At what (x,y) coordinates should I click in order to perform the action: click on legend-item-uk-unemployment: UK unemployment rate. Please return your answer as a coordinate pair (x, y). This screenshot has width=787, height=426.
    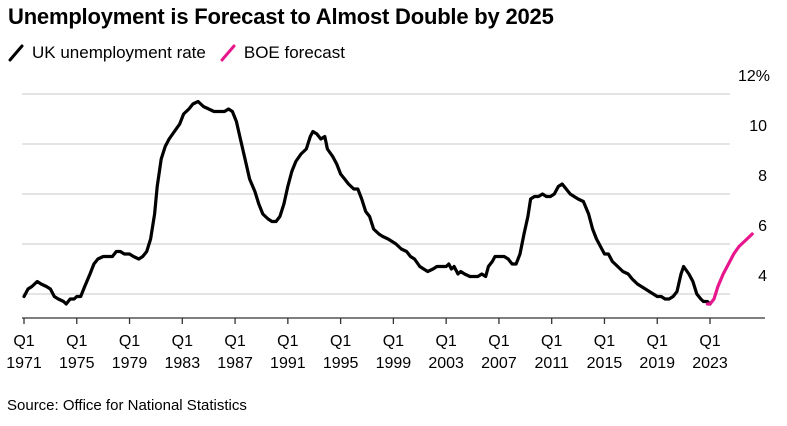
    Looking at the image, I should click on (107, 53).